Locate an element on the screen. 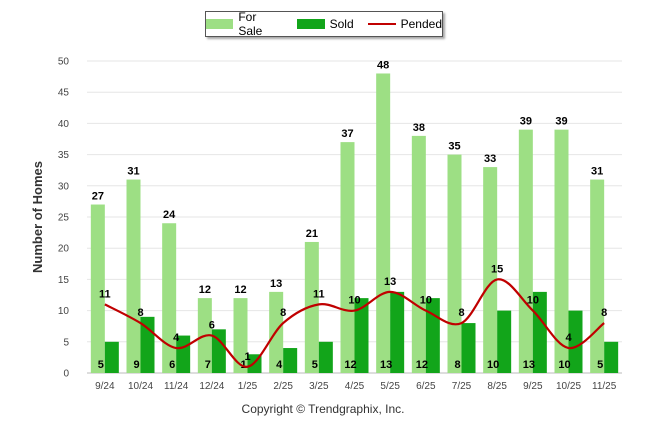  data-label-for-sale: 48 is located at coordinates (383, 65).